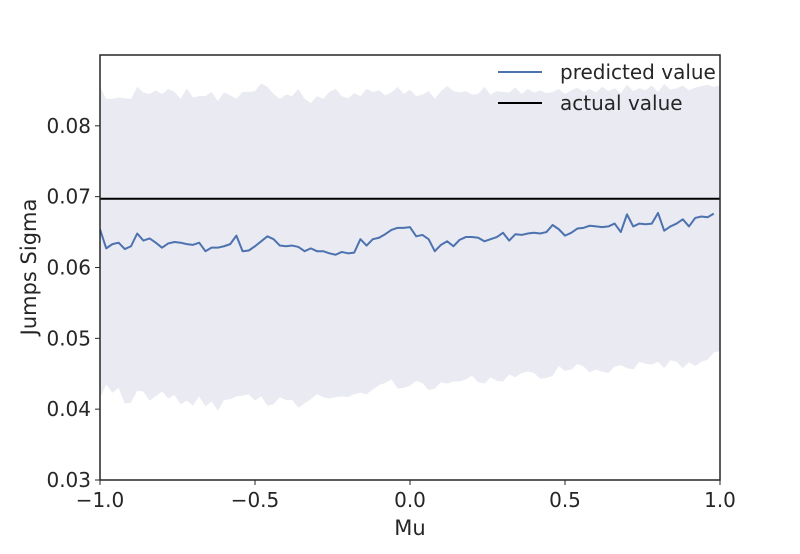 The image size is (800, 554). What do you see at coordinates (68, 126) in the screenshot?
I see `y-tick-label: 0.08` at bounding box center [68, 126].